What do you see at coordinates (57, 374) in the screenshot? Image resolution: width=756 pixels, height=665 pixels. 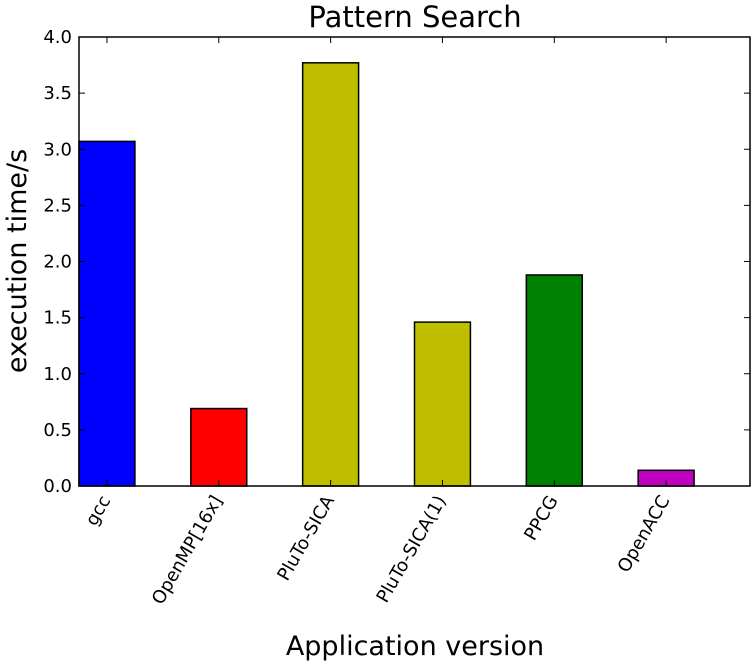 I see `y-tick-label: 1.0` at bounding box center [57, 374].